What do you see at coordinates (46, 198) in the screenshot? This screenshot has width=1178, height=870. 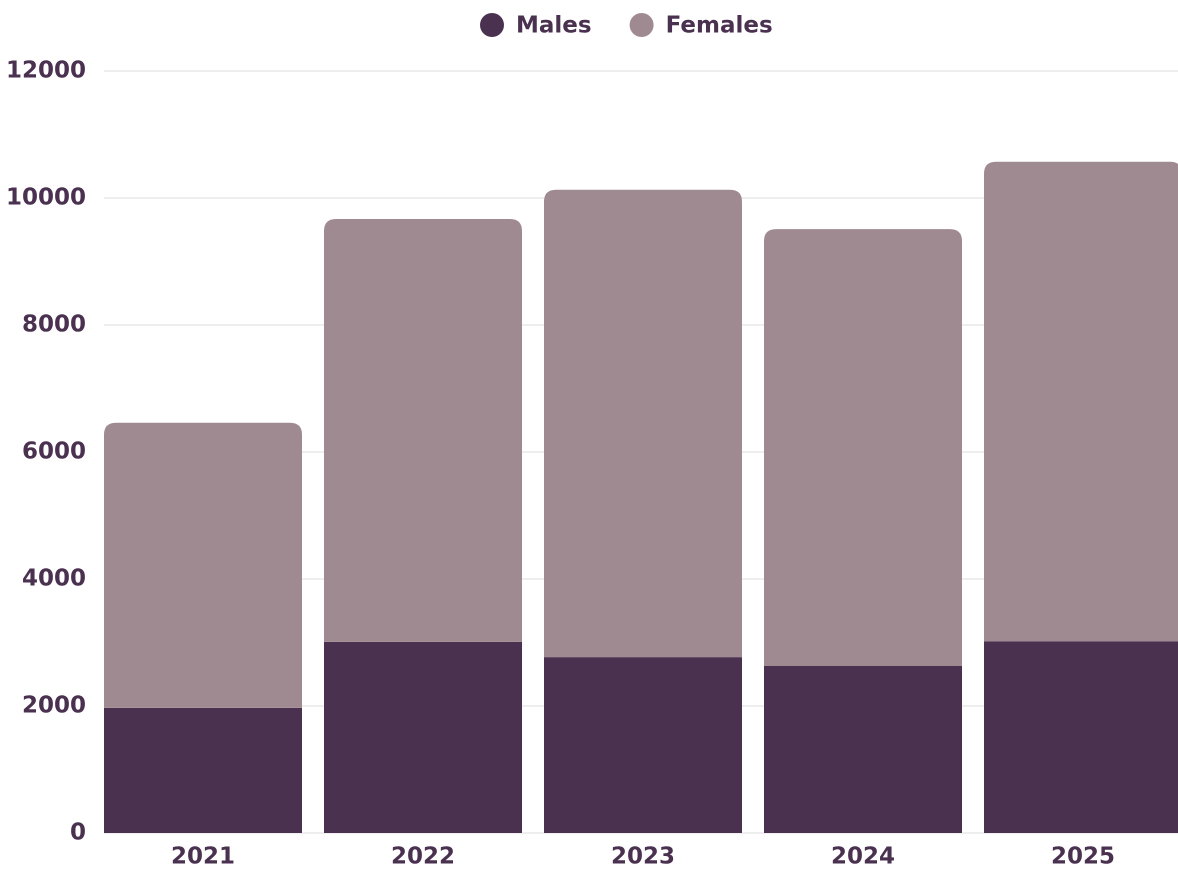 I see `y-tick-label: 10000` at bounding box center [46, 198].